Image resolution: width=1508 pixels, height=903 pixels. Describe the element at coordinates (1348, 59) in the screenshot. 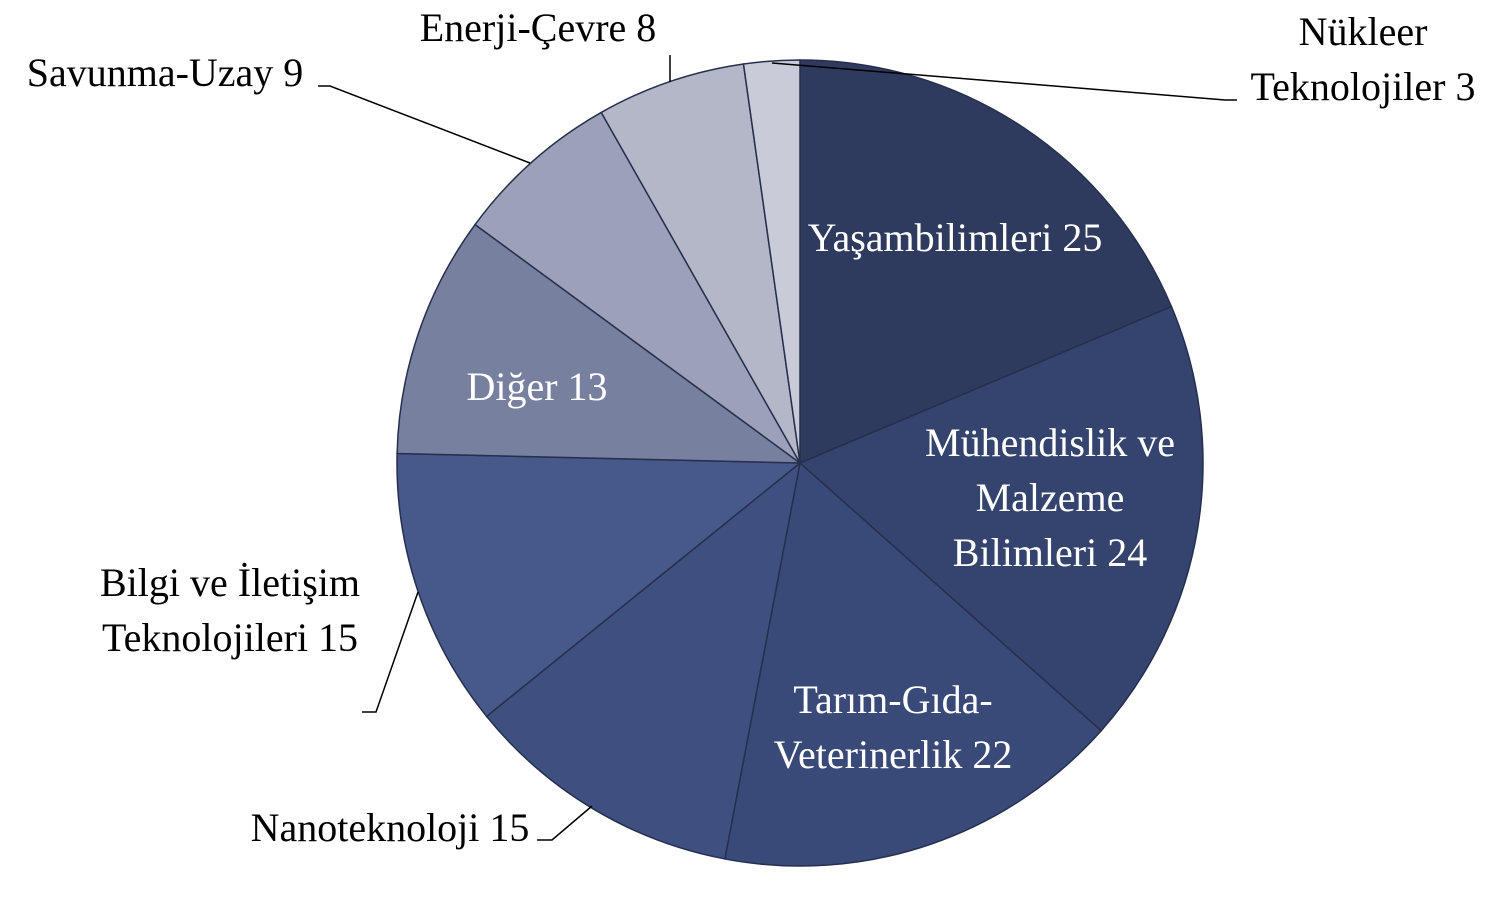

I see `category-label: Nükleer Teknolojiler` at that location.